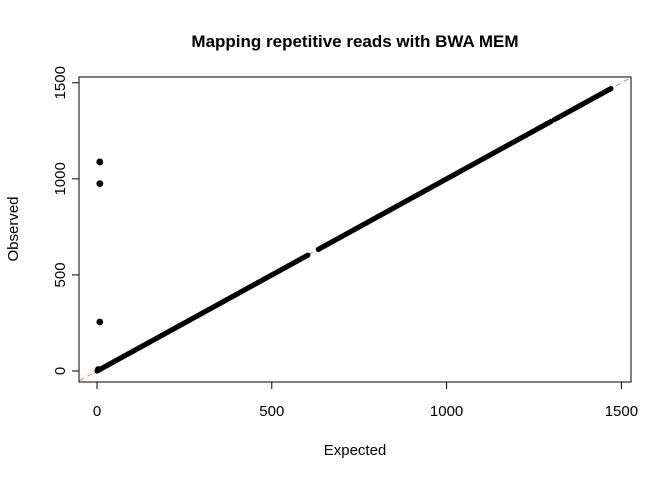 The width and height of the screenshot is (672, 480). What do you see at coordinates (66, 220) in the screenshot?
I see `y-axis: 0 500 1000 1500` at bounding box center [66, 220].